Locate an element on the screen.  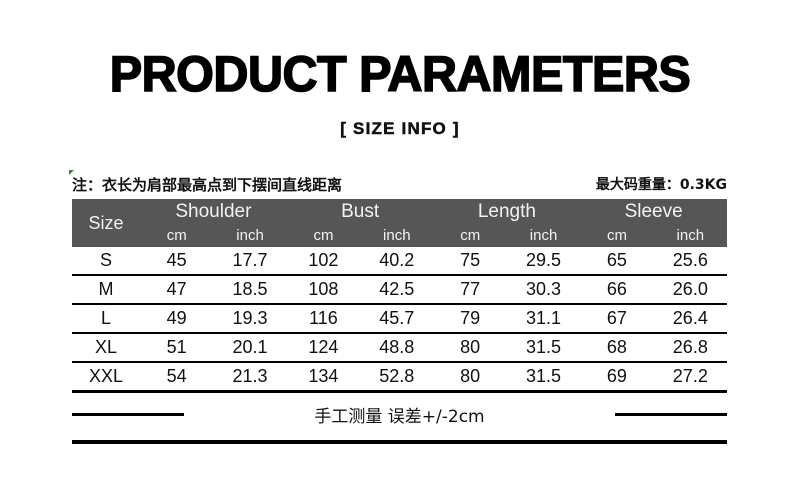
size-info-subtitle: [ SIZE INFO ] is located at coordinates (400, 129).